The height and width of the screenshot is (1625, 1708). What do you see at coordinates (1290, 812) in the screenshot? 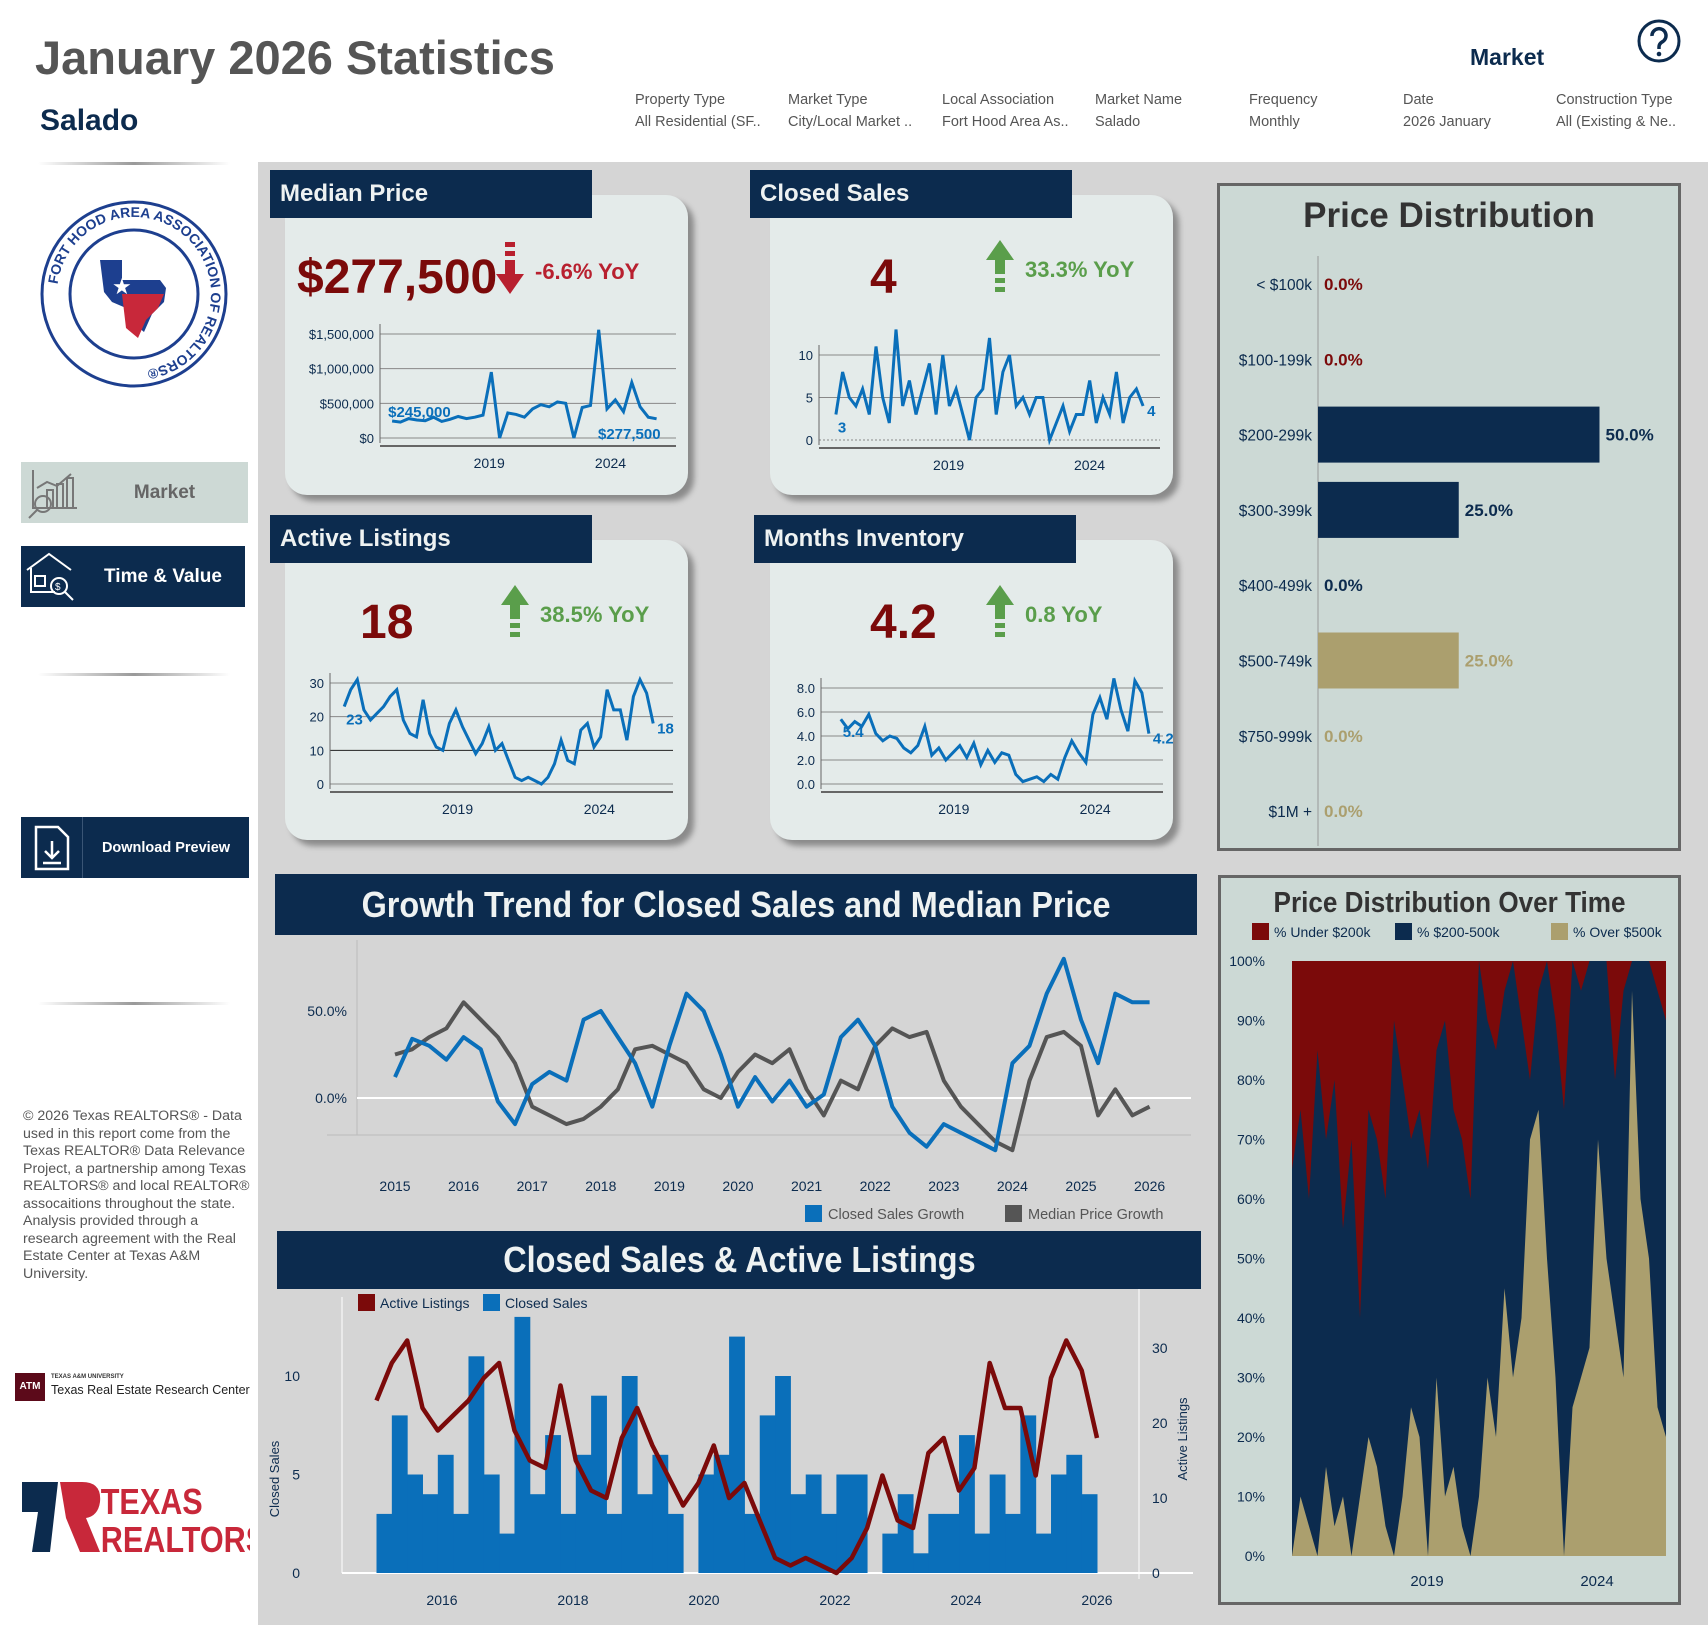
I see `category-label: $1M +` at bounding box center [1290, 812].